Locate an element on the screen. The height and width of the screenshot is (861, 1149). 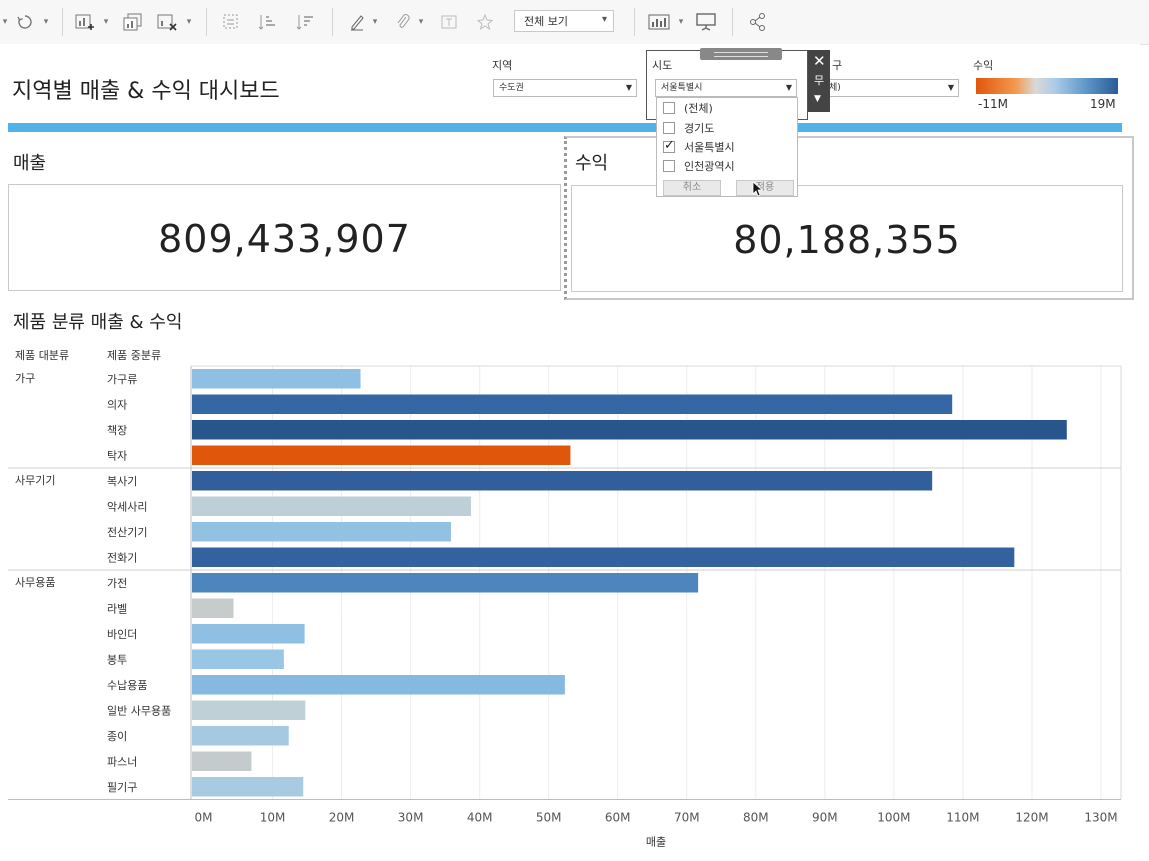
subcategory-label: 탁자 is located at coordinates (117, 456).